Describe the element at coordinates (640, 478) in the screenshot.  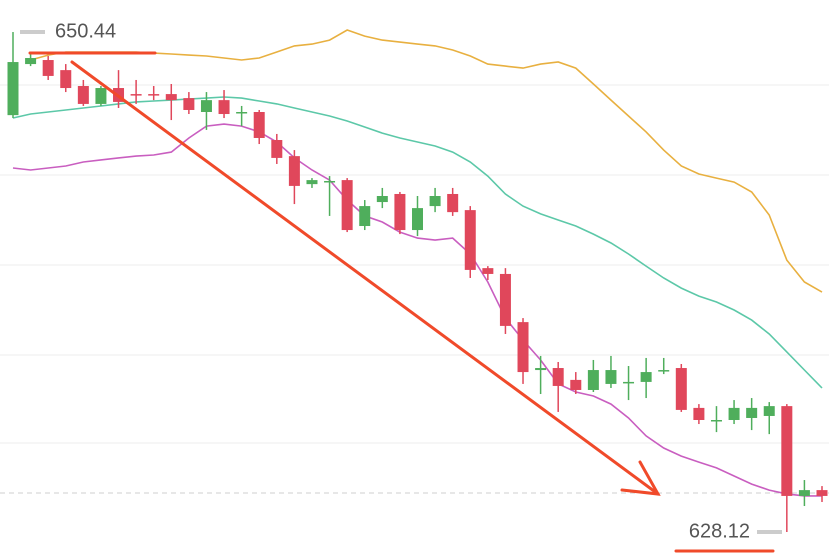
I see `arrow-head` at that location.